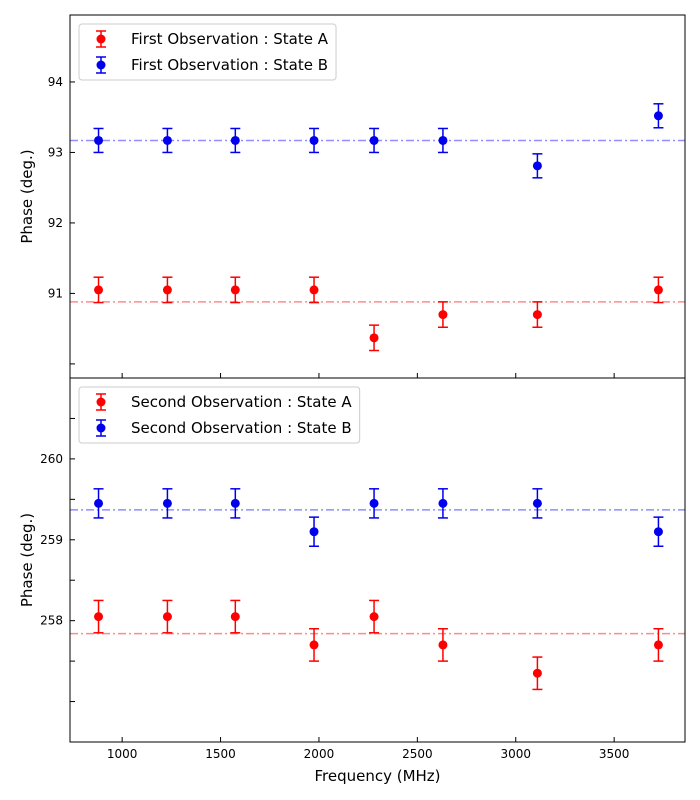  Describe the element at coordinates (55, 152) in the screenshot. I see `y-tick-label: 93` at that location.